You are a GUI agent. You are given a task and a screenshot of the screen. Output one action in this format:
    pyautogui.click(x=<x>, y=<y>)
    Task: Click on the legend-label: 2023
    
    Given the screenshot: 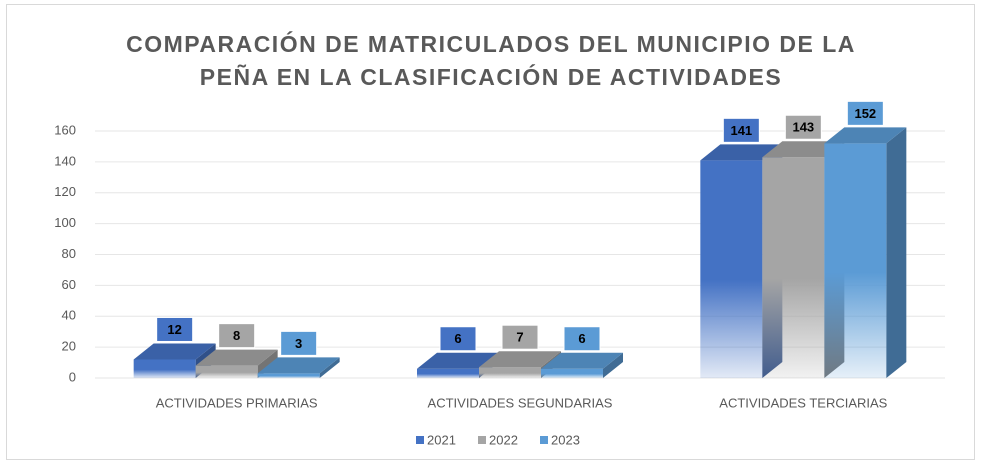 What is the action you would take?
    pyautogui.click(x=565, y=439)
    